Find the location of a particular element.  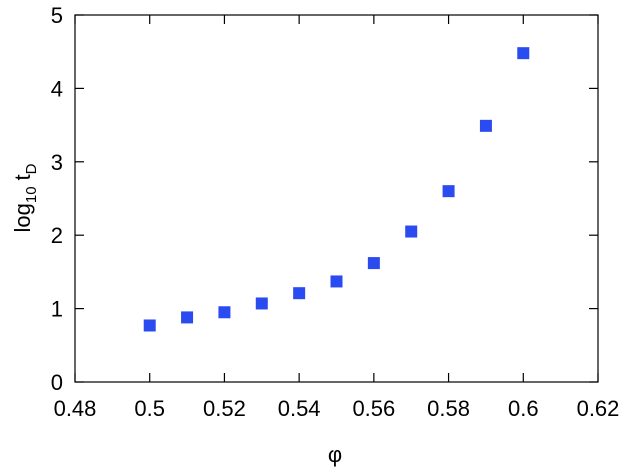

y-label-base-subscript: 10 is located at coordinates (31, 194).